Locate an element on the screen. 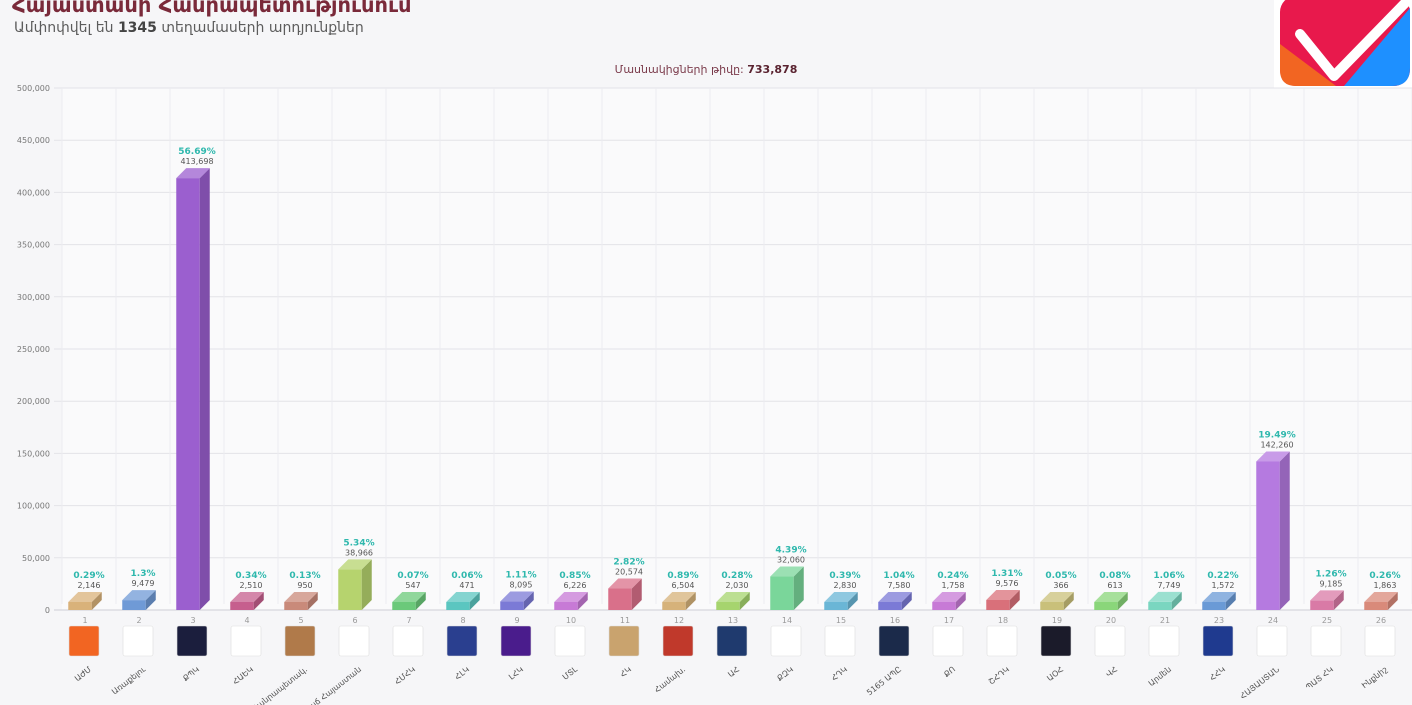  y-tick-label: 350,000 is located at coordinates (33, 245).